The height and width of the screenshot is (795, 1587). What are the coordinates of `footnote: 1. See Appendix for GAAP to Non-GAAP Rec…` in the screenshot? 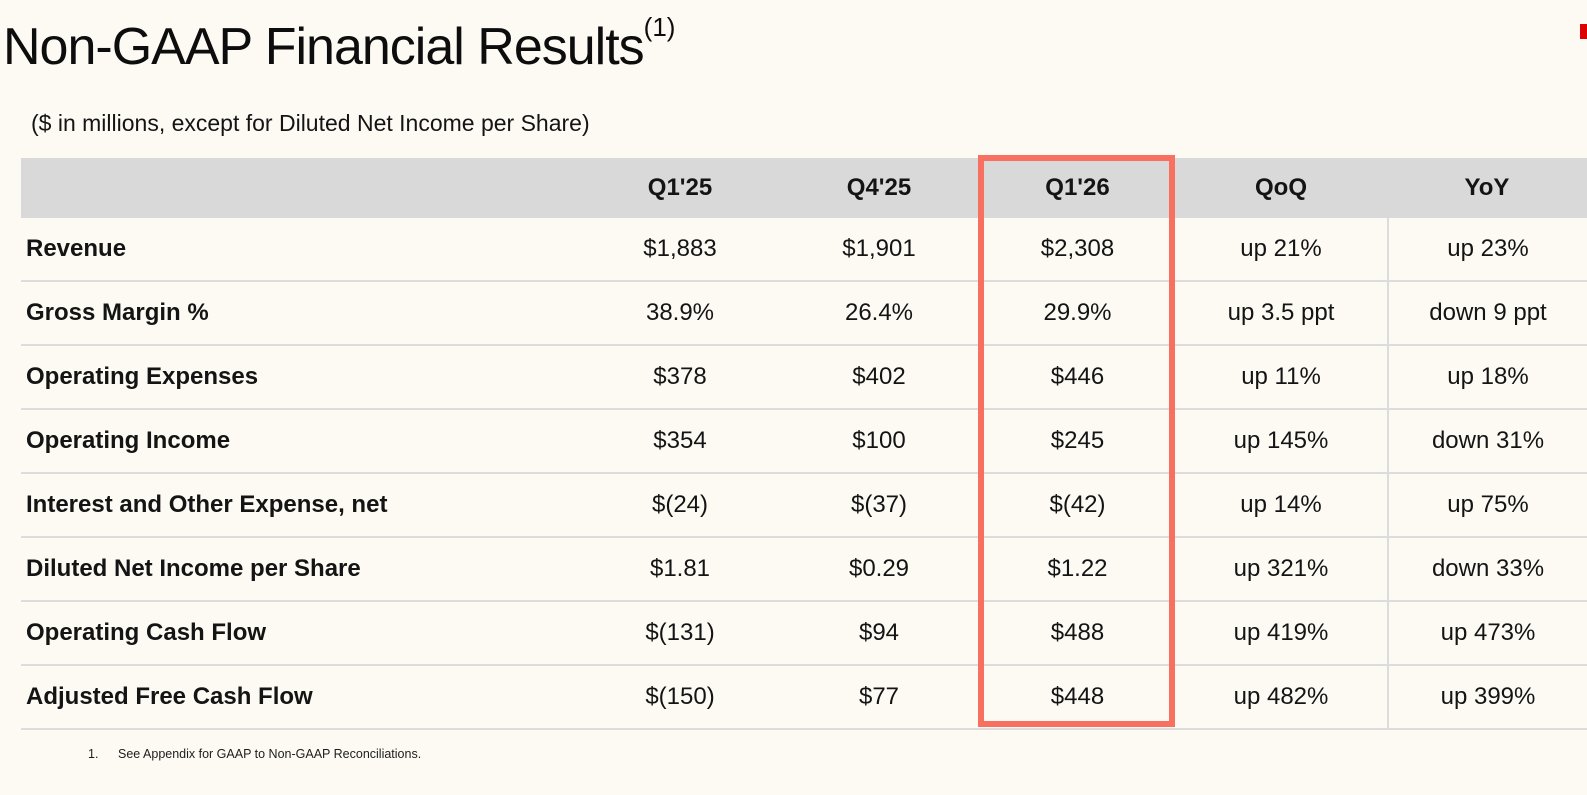 It's located at (254, 754).